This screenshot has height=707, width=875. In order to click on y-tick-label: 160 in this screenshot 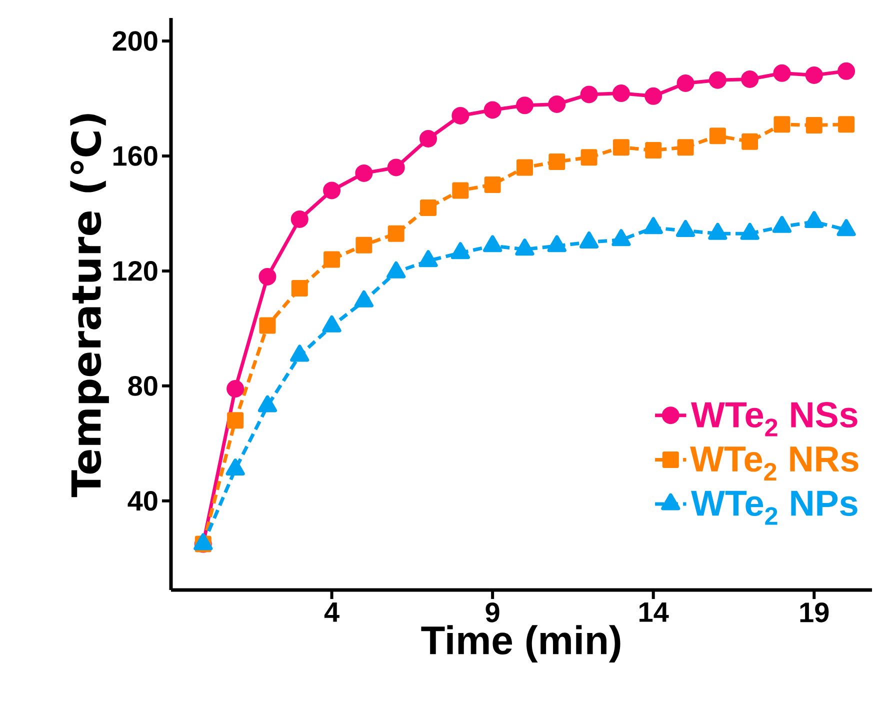, I will do `click(136, 156)`.